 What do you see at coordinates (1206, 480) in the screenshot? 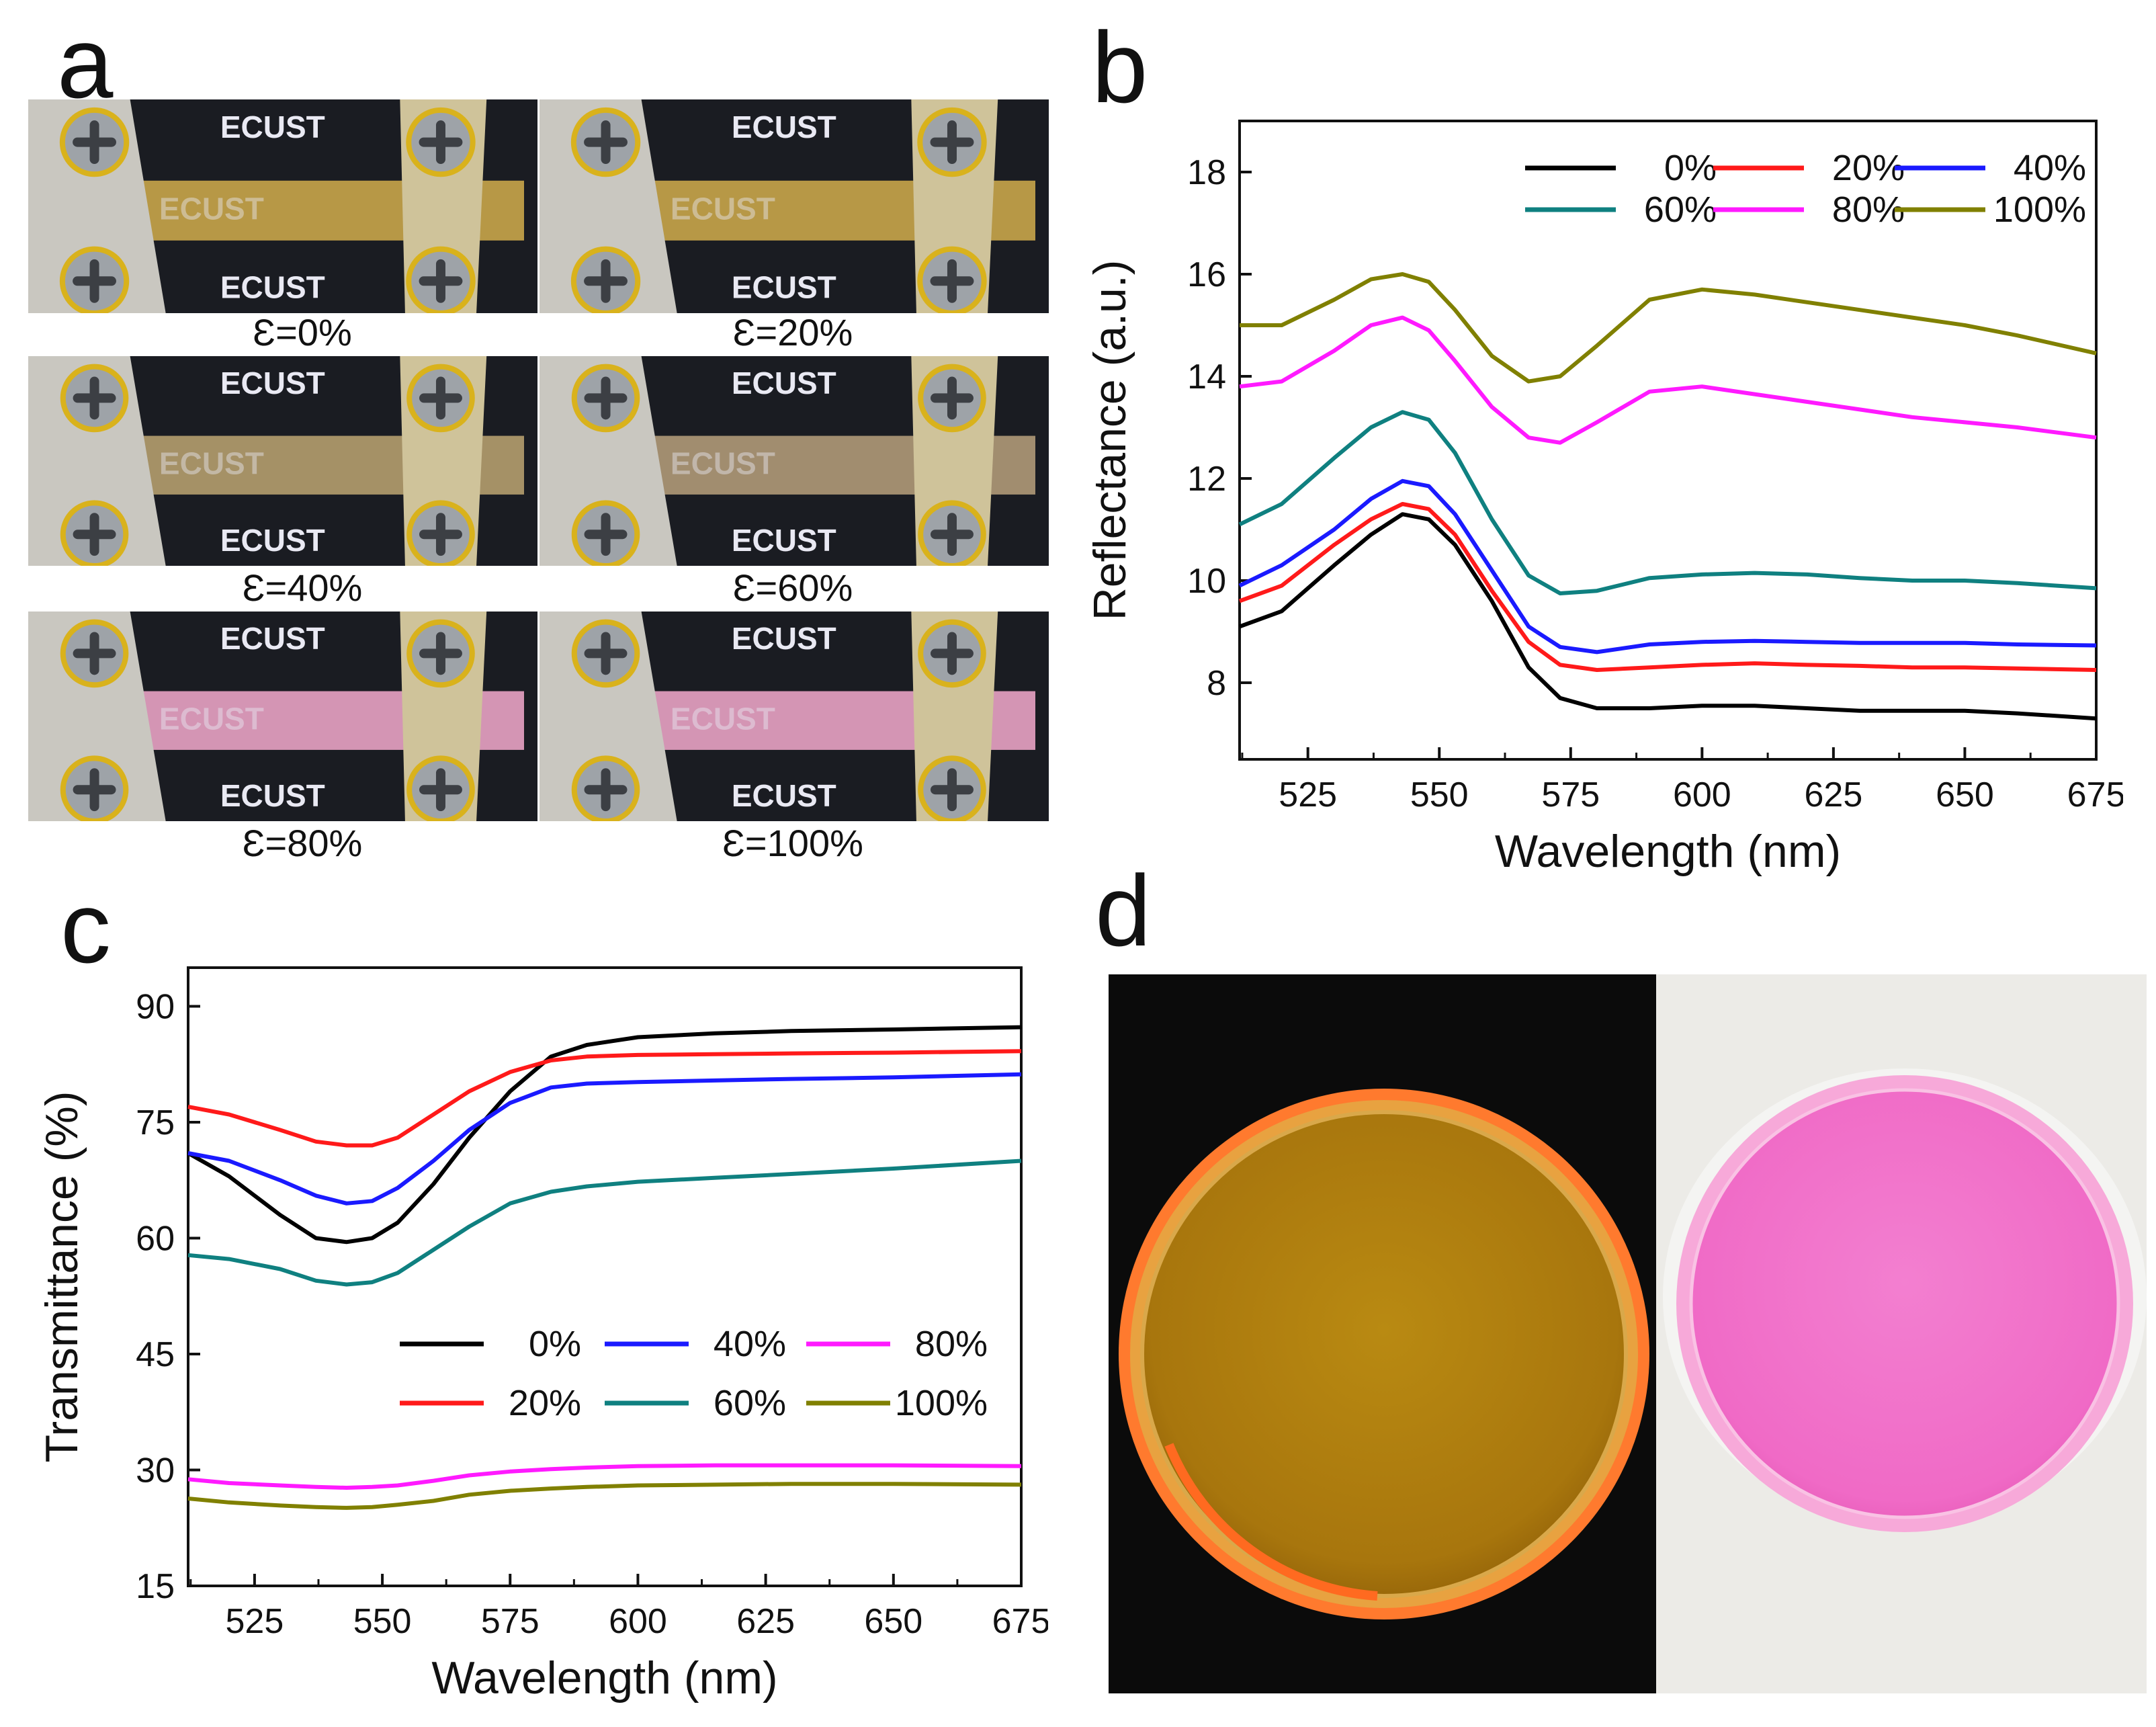
I see `y-tick-label: 12` at bounding box center [1206, 480].